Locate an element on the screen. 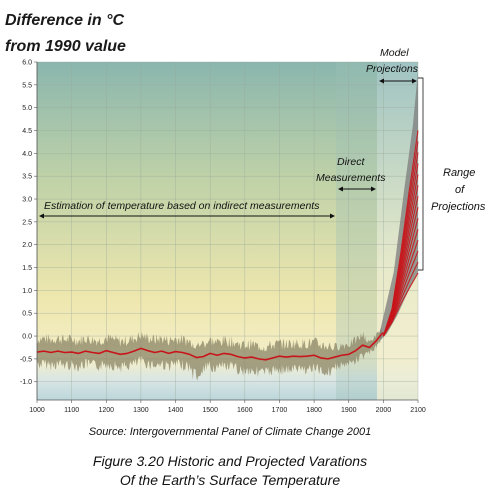 This screenshot has height=496, width=500. x-tick-label: 1000 is located at coordinates (37, 410).